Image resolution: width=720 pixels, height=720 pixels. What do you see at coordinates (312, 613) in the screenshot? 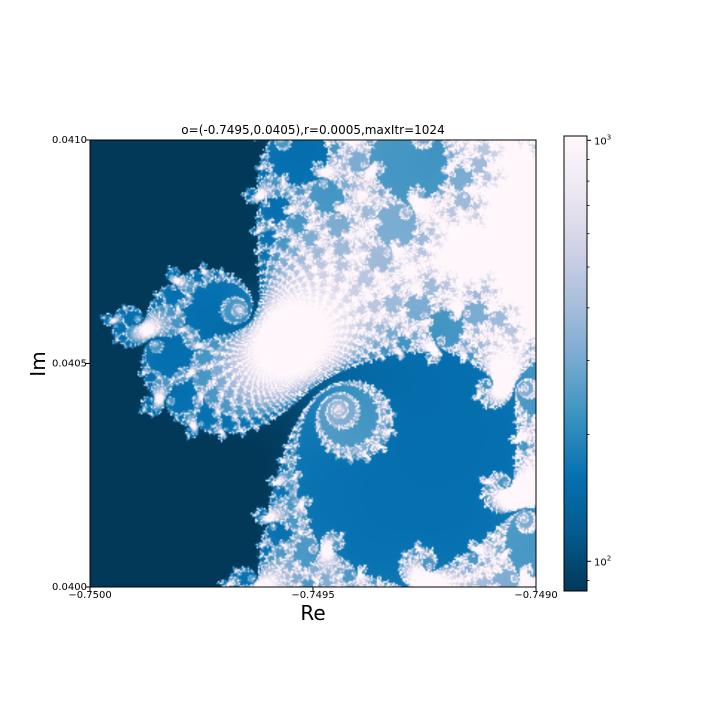
I see `x-axis-label: Re` at bounding box center [312, 613].